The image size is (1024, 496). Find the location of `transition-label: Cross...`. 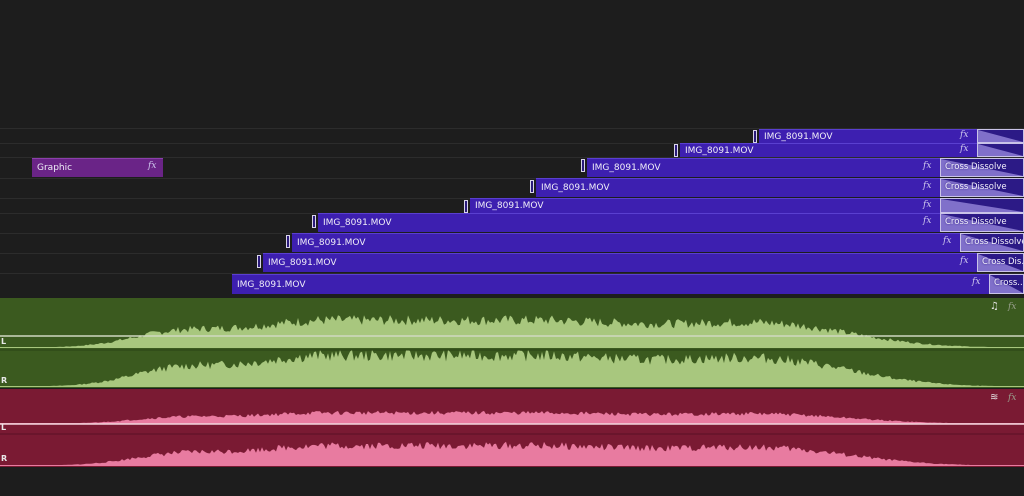

transition-label: Cross... is located at coordinates (1009, 283).